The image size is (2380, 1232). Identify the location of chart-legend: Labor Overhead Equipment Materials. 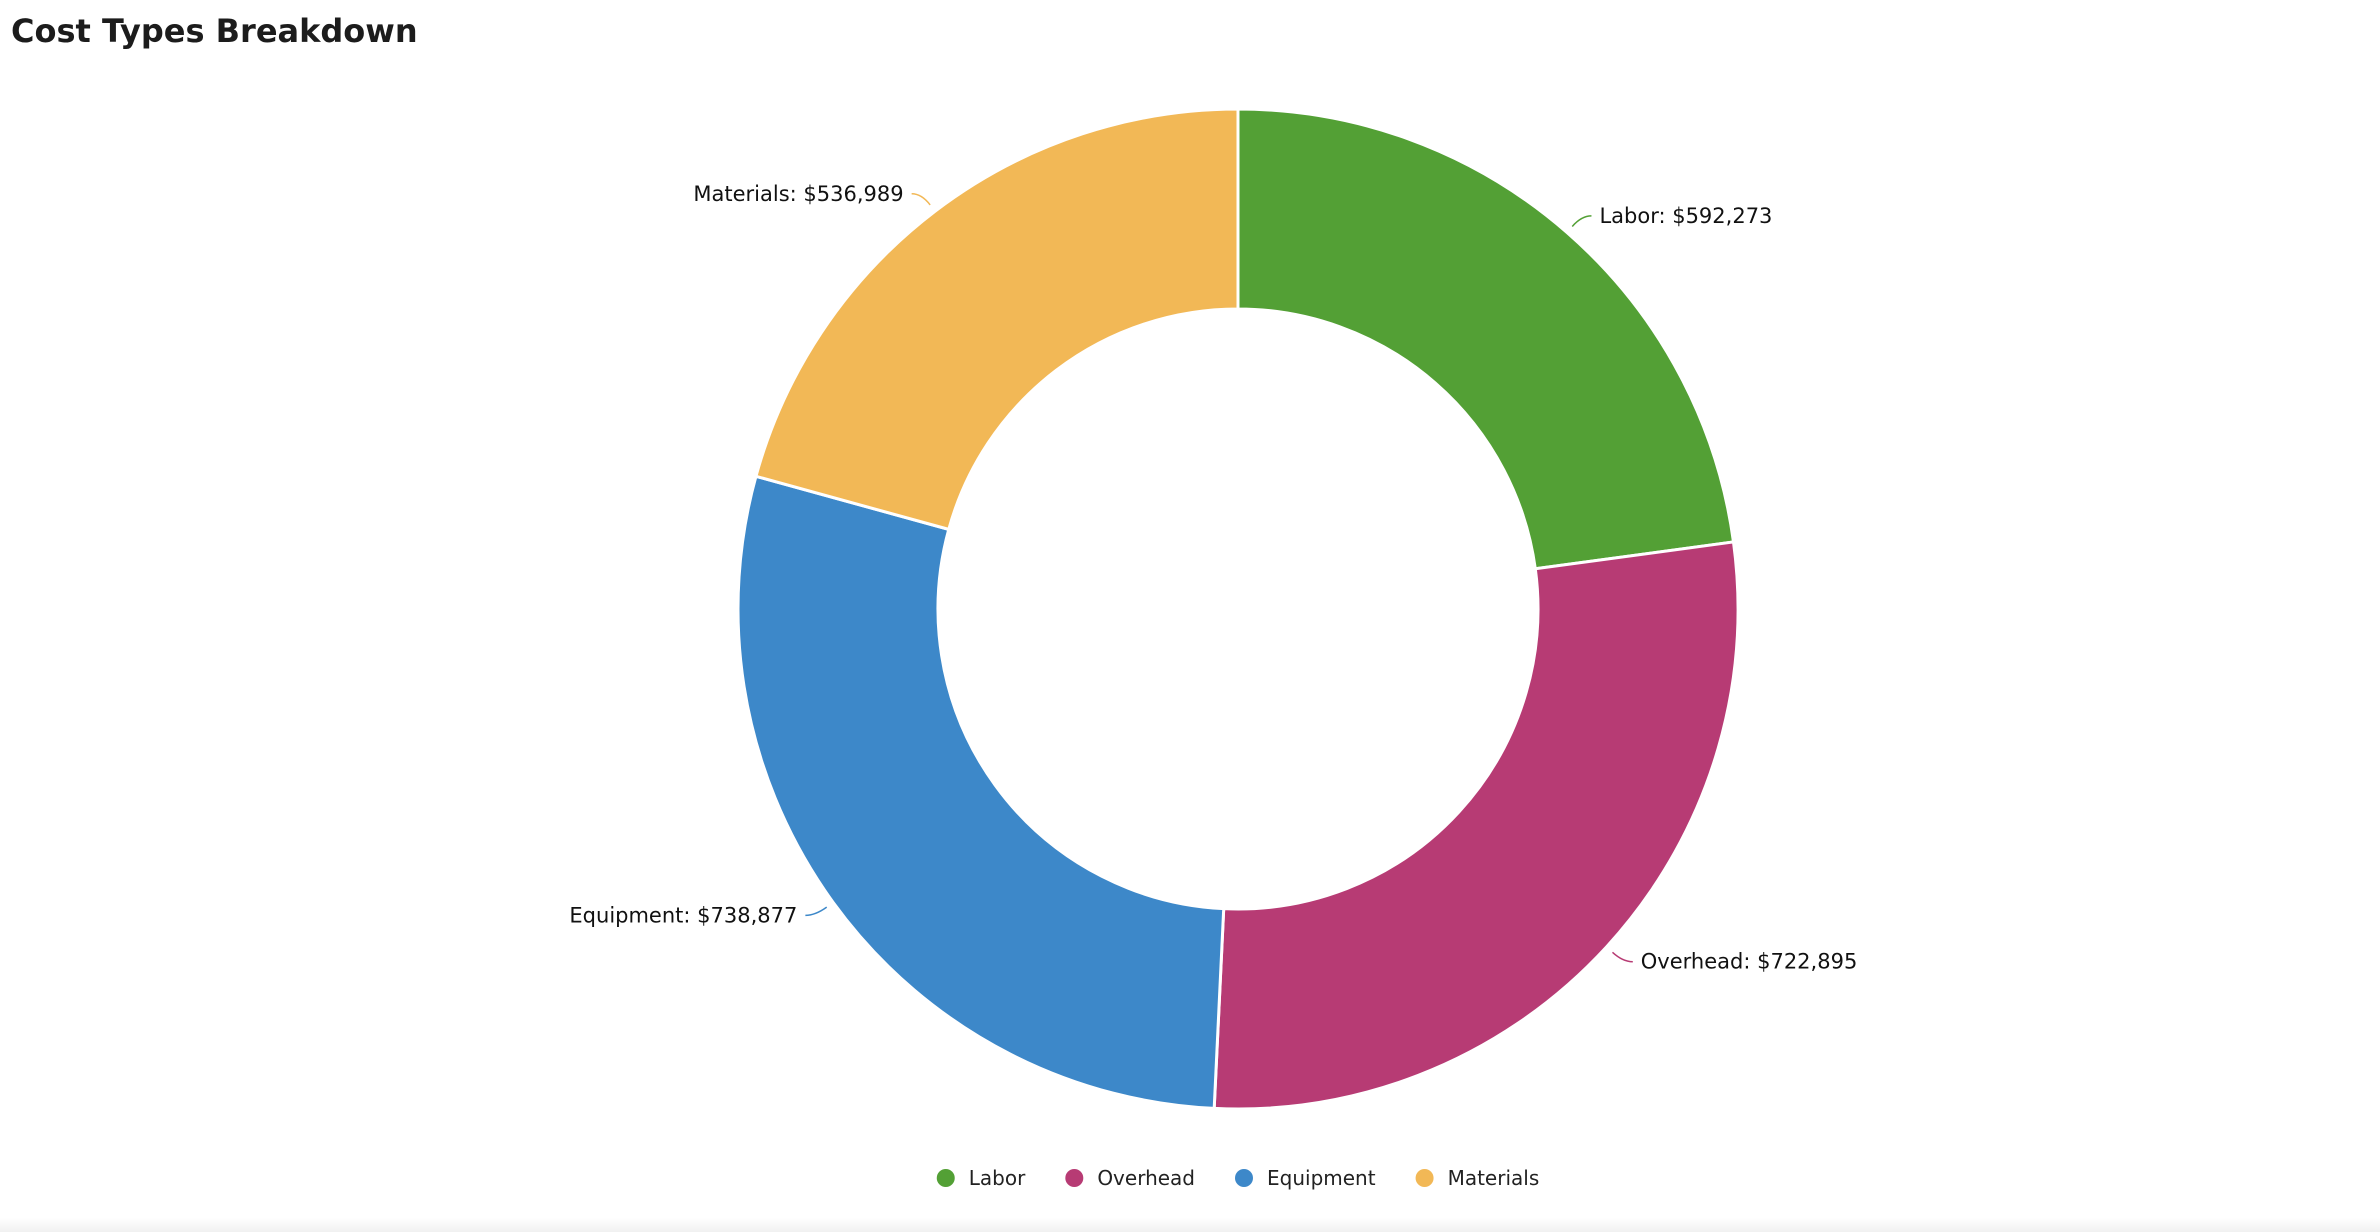
(1238, 1178).